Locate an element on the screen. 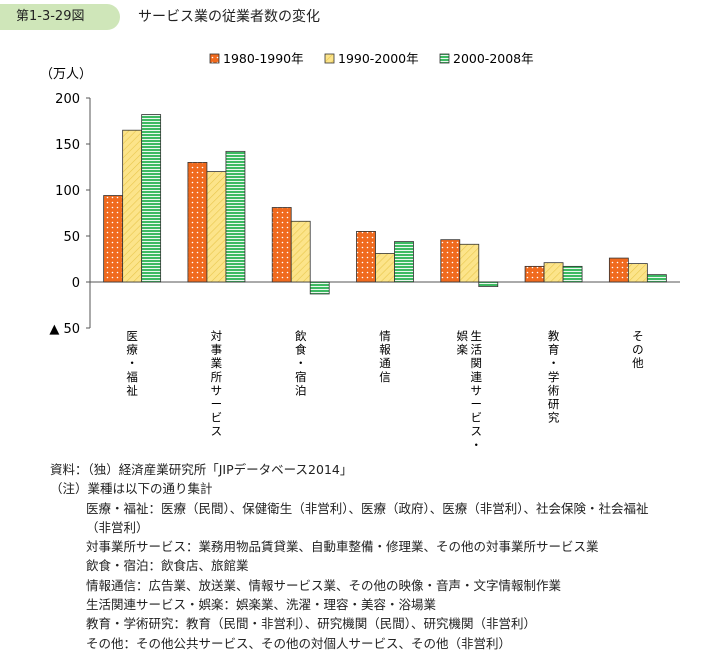 The width and height of the screenshot is (701, 656). y-tick-label: ▲ 50 is located at coordinates (64, 329).